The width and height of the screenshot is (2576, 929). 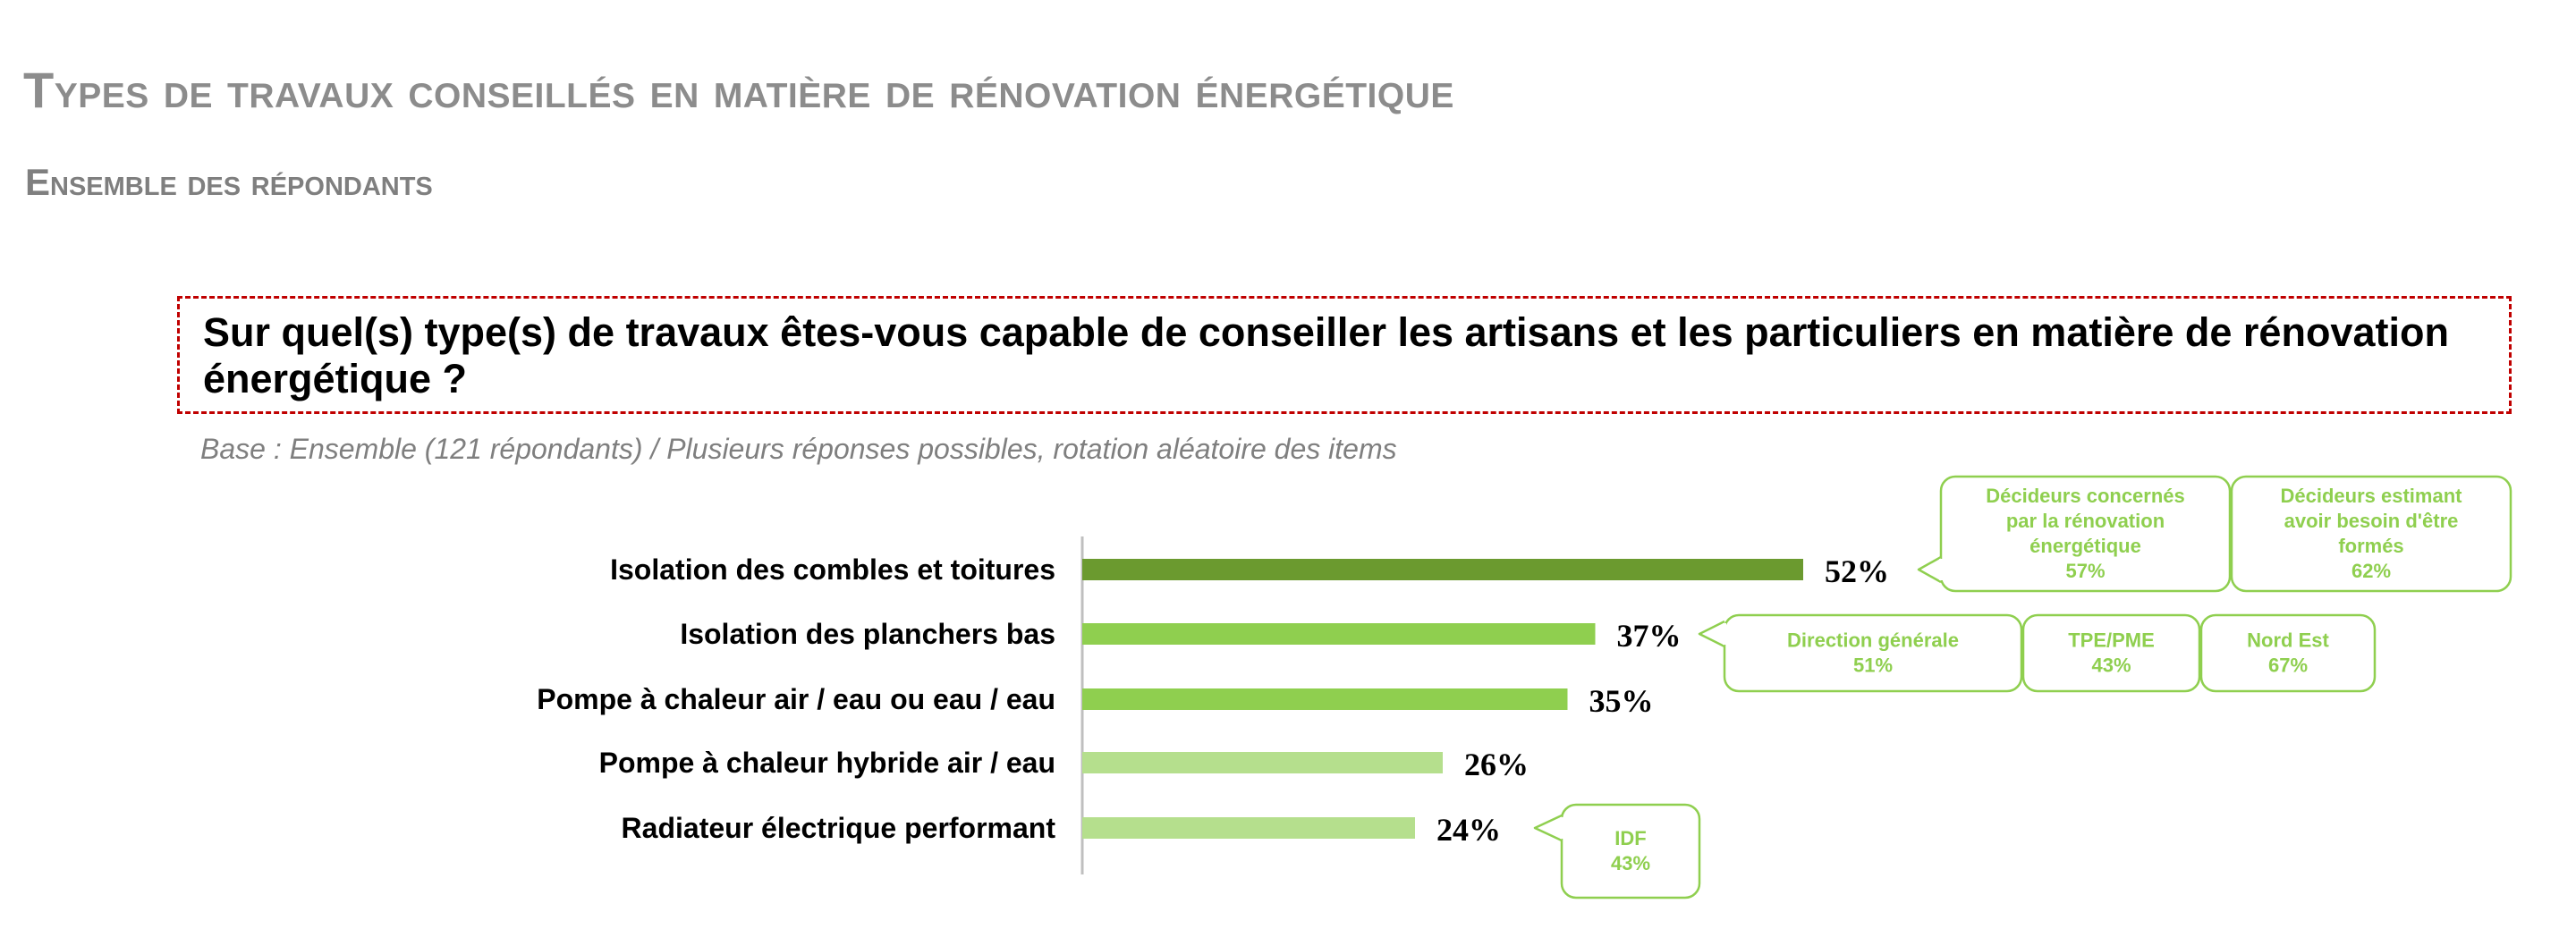 I want to click on callout-text: avoir besoin d'être, so click(x=2371, y=521).